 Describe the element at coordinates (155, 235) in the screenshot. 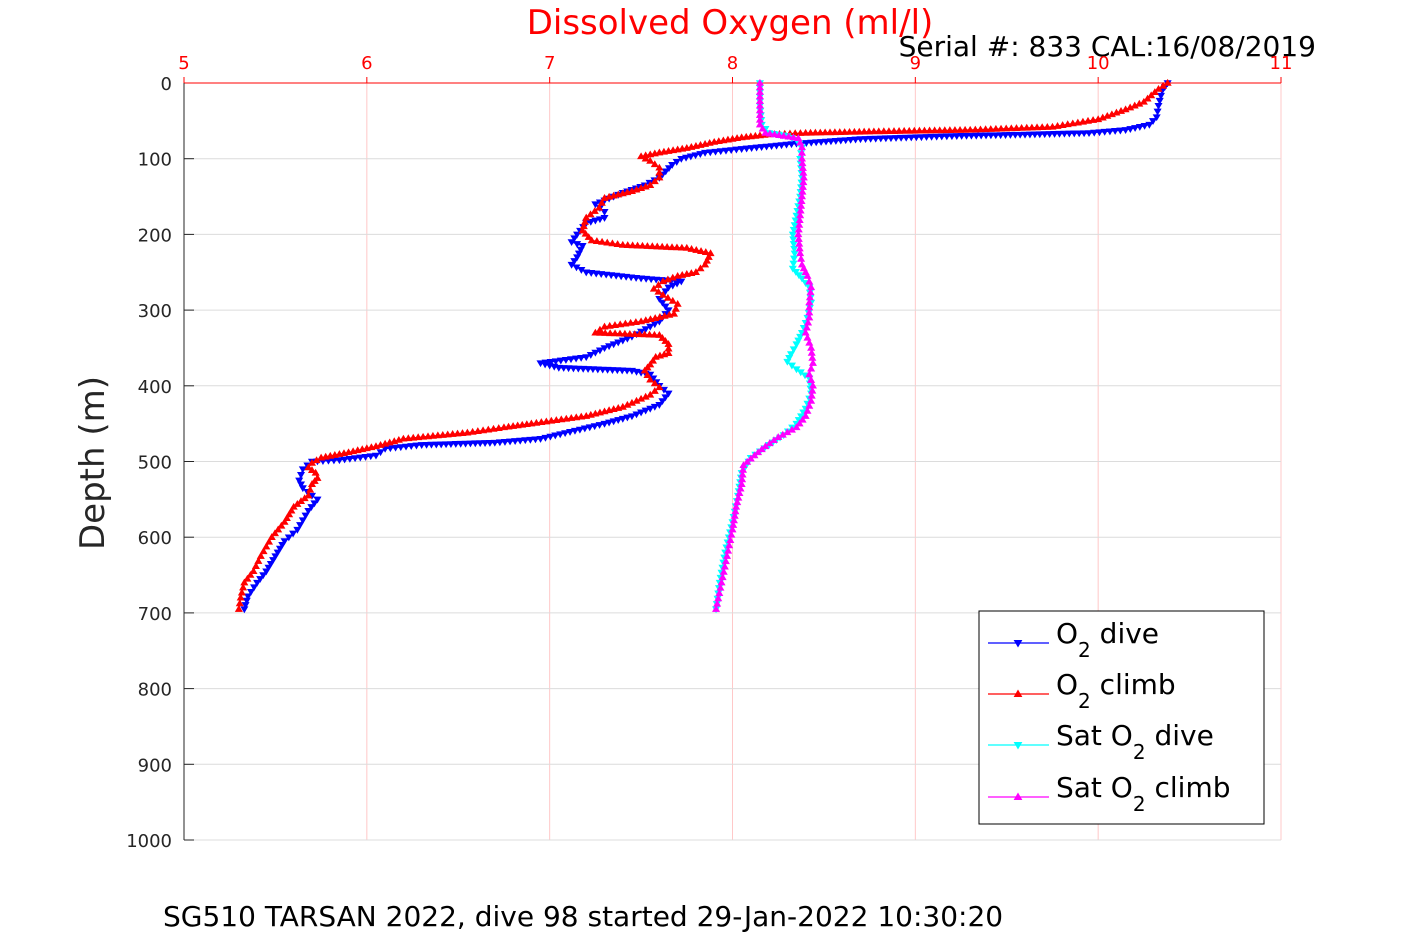

I see `y-tick-label: 200` at that location.